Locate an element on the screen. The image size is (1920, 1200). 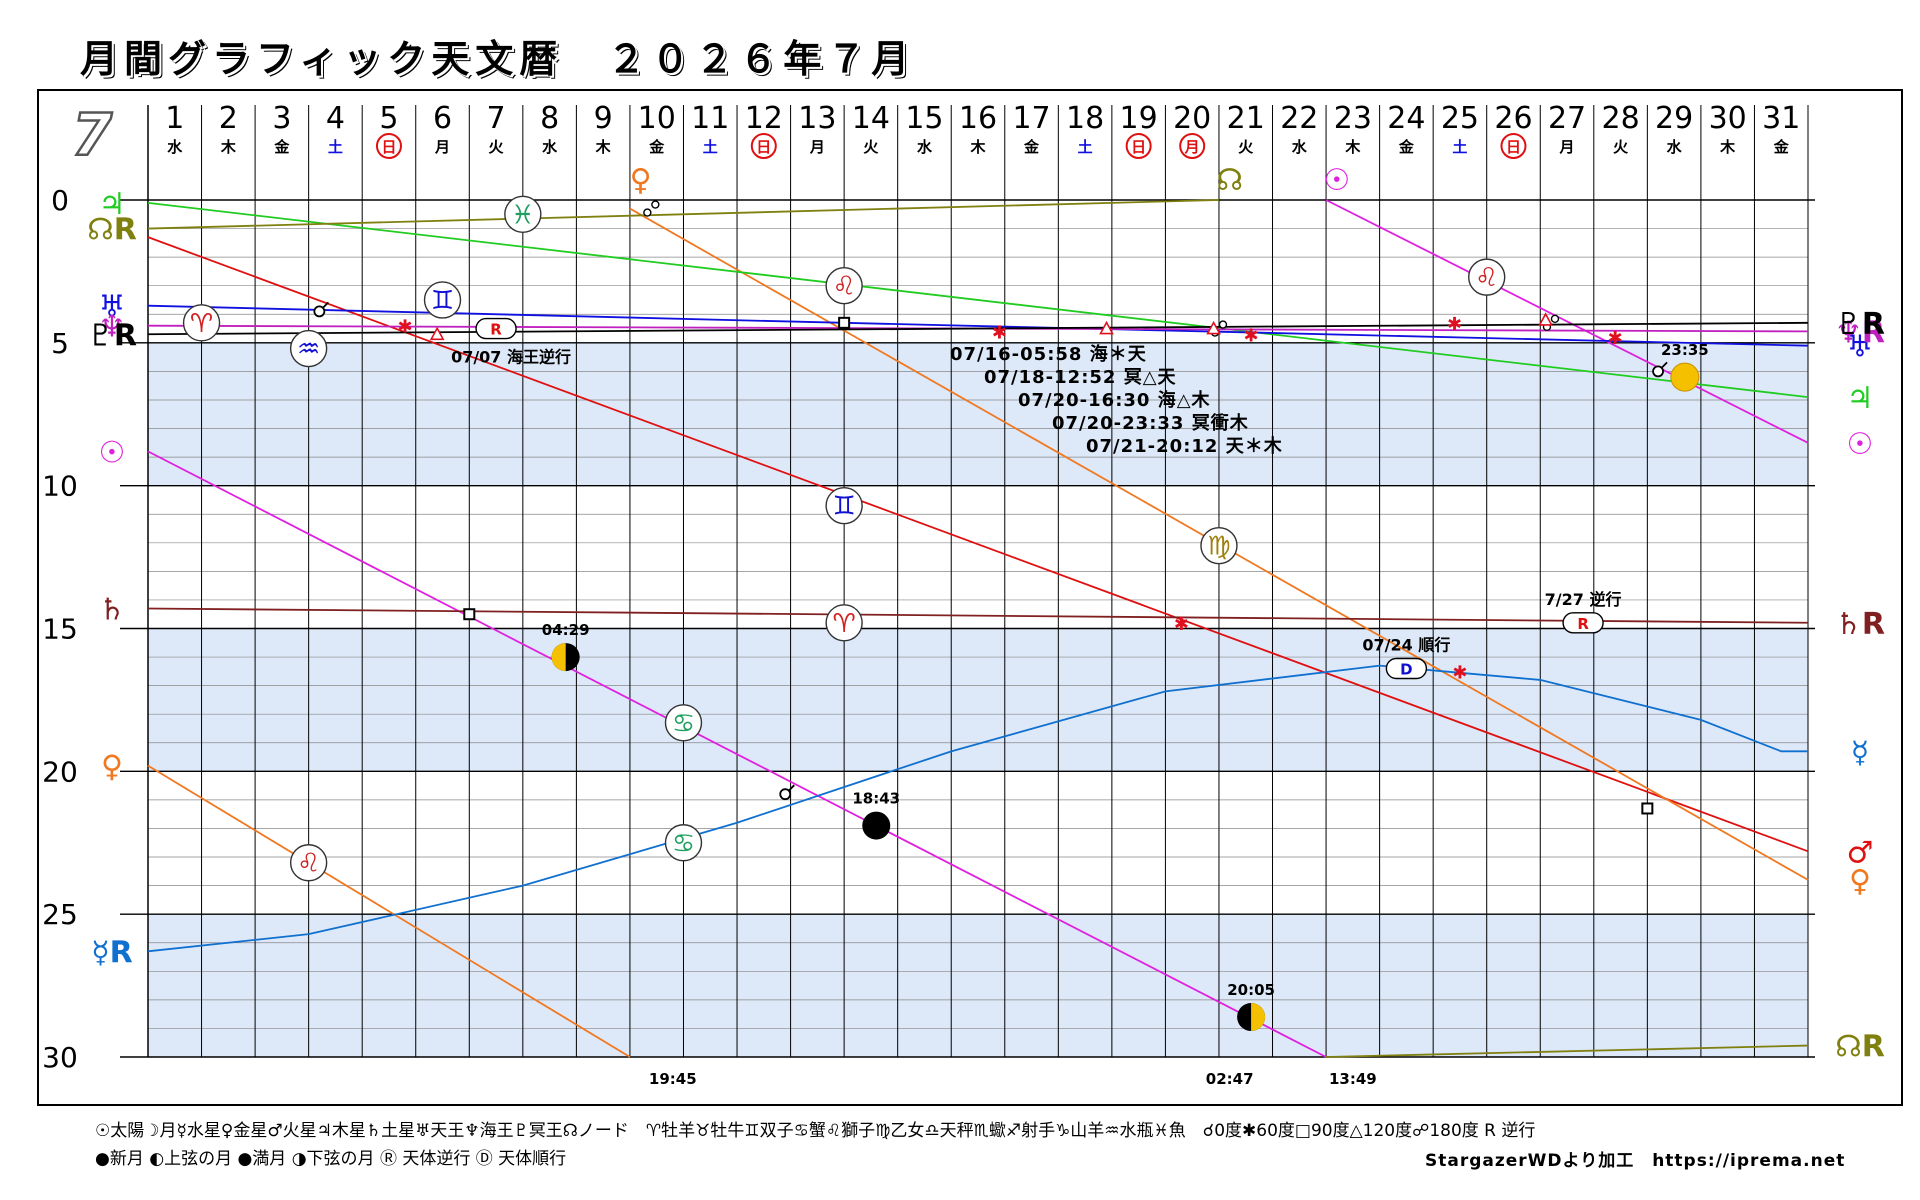
weekday-label: 月 is located at coordinates (817, 147).